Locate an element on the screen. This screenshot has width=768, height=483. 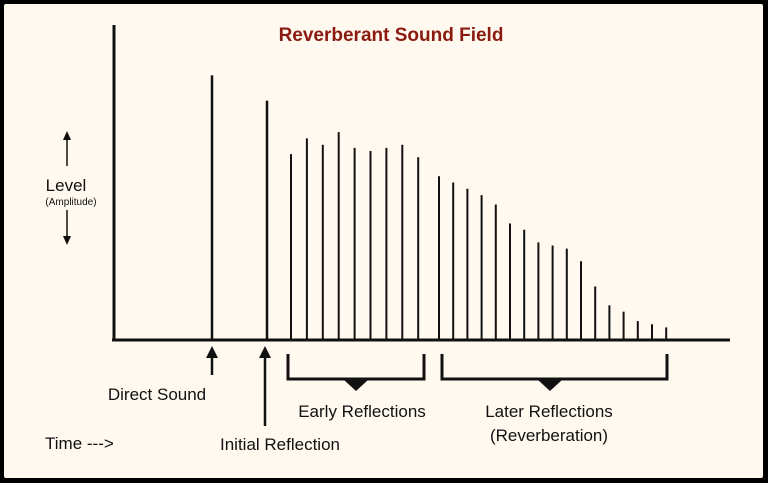
later-reflections-bracket is located at coordinates (554, 372).